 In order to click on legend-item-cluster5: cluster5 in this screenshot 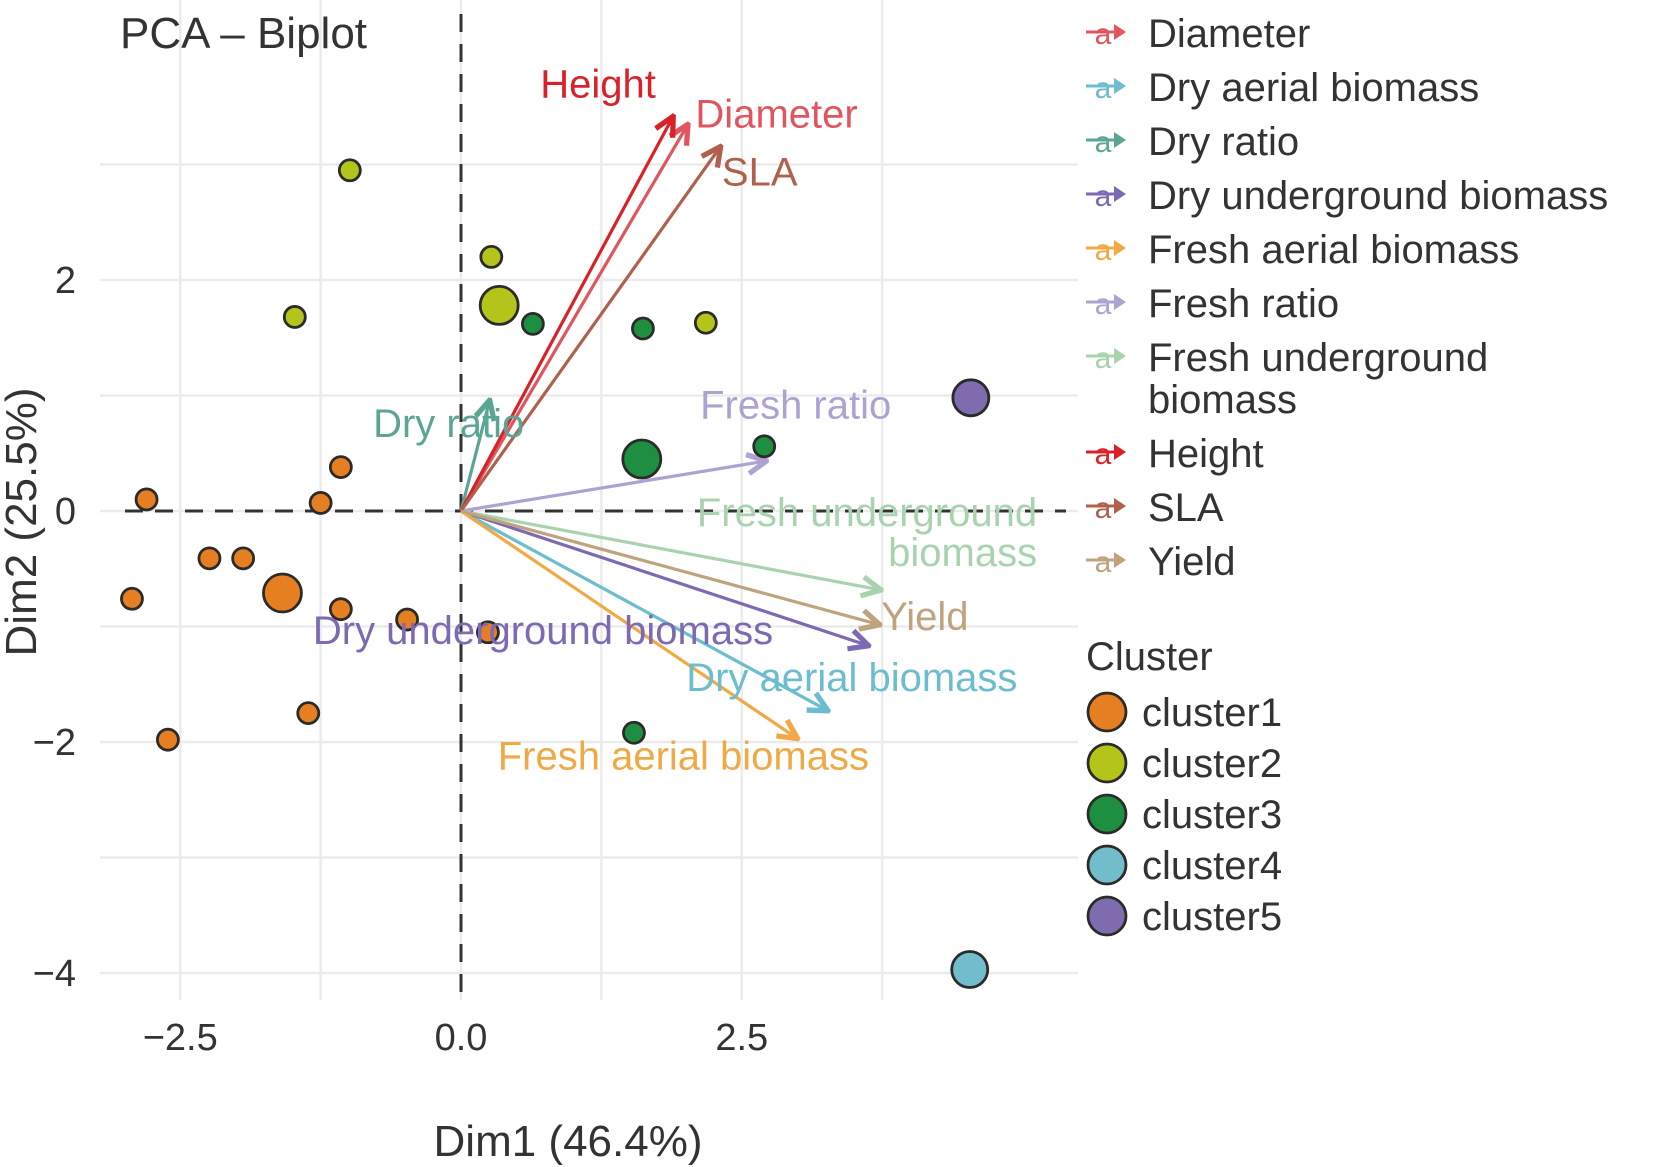, I will do `click(1184, 917)`.